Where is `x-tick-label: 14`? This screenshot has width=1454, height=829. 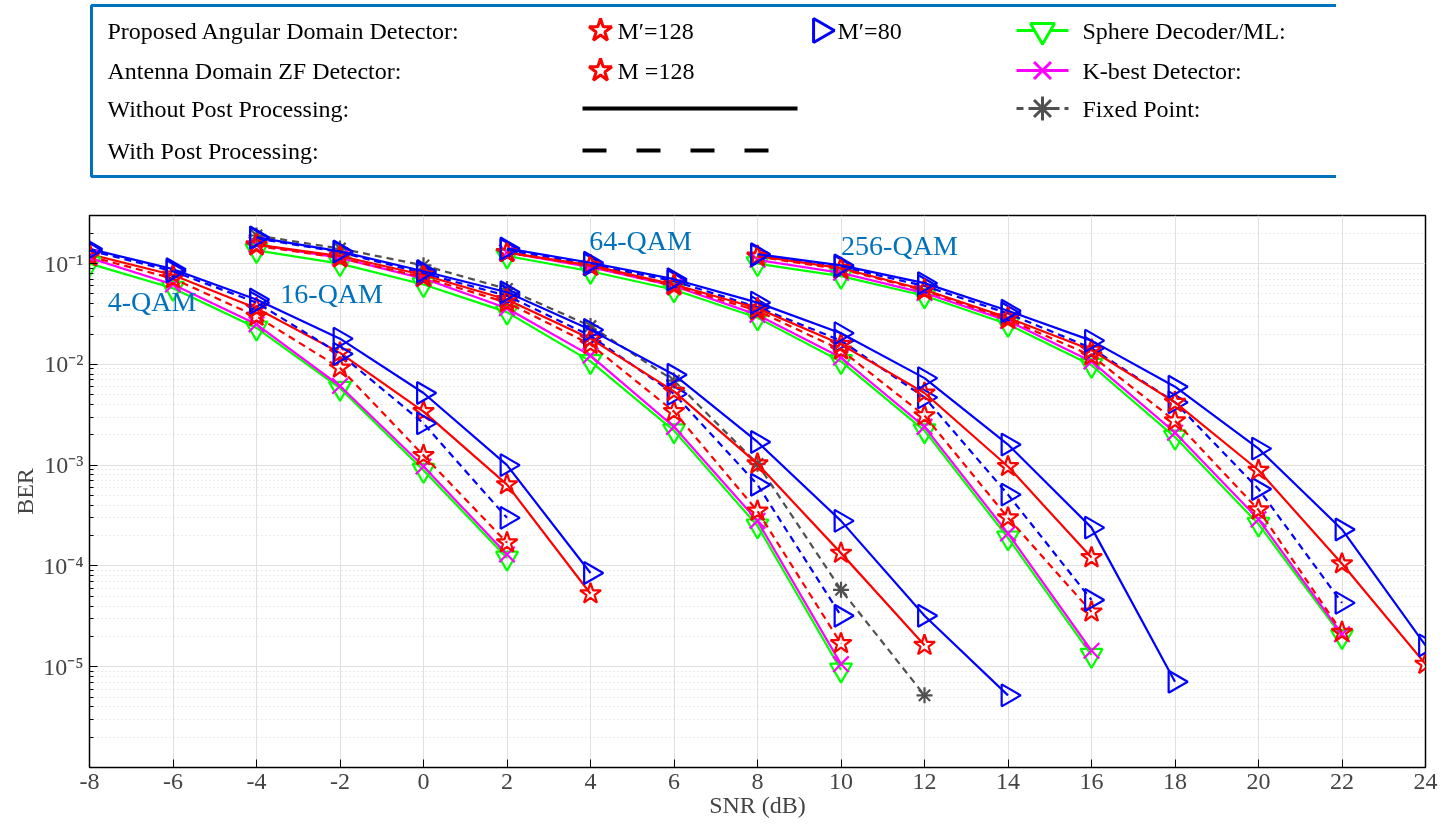 x-tick-label: 14 is located at coordinates (1008, 780).